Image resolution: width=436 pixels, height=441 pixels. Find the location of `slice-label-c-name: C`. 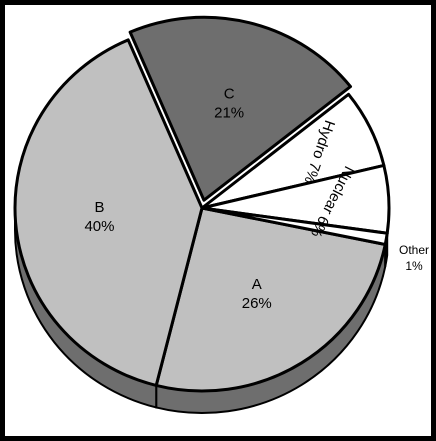

slice-label-c-name: C is located at coordinates (229, 94).